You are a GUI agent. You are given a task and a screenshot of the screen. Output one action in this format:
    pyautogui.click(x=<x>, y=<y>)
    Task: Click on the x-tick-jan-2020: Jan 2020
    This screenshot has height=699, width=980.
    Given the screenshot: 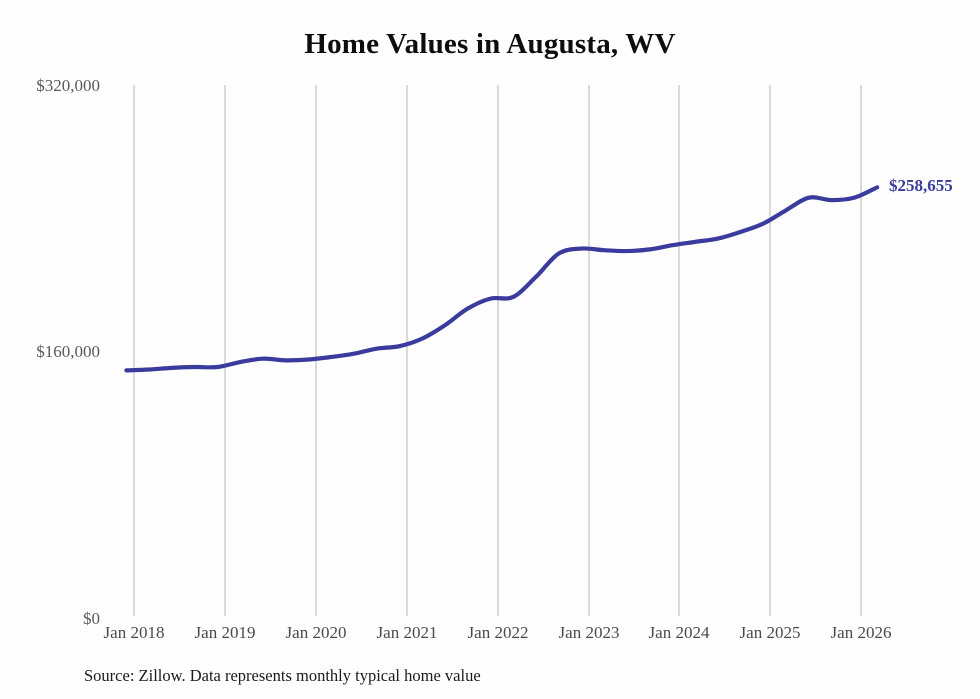 What is the action you would take?
    pyautogui.click(x=316, y=632)
    